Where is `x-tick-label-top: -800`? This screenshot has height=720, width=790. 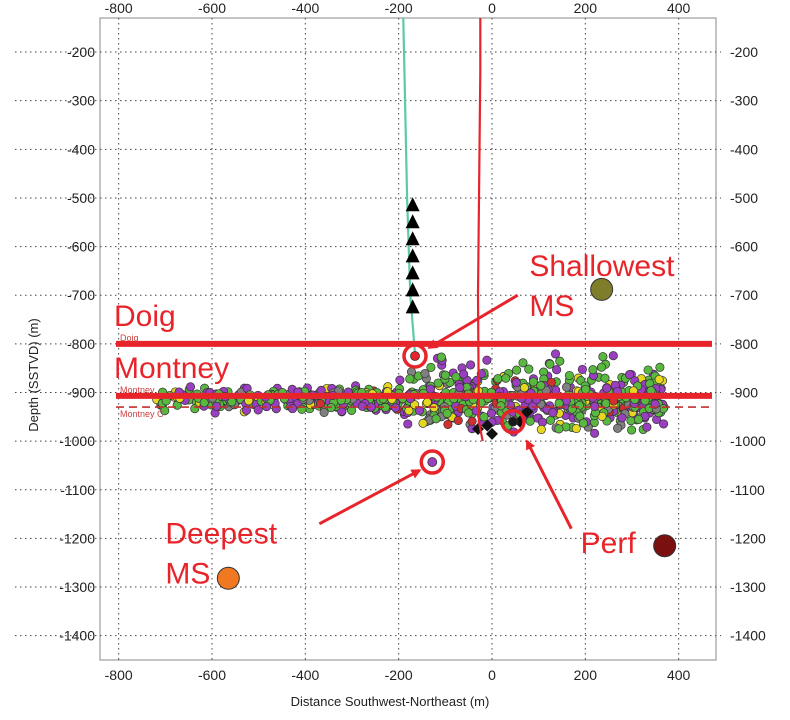 x-tick-label-top: -800 is located at coordinates (119, 8).